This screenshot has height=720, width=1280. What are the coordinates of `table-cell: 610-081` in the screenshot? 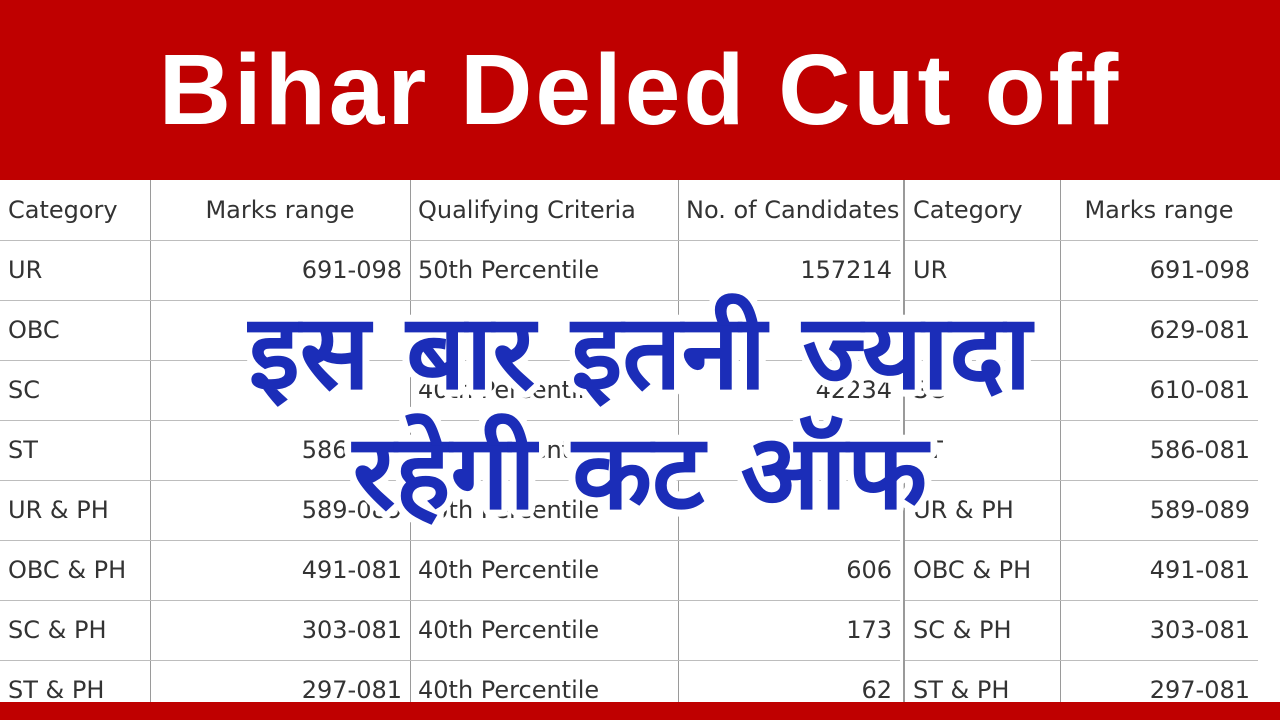 It's located at (1199, 390).